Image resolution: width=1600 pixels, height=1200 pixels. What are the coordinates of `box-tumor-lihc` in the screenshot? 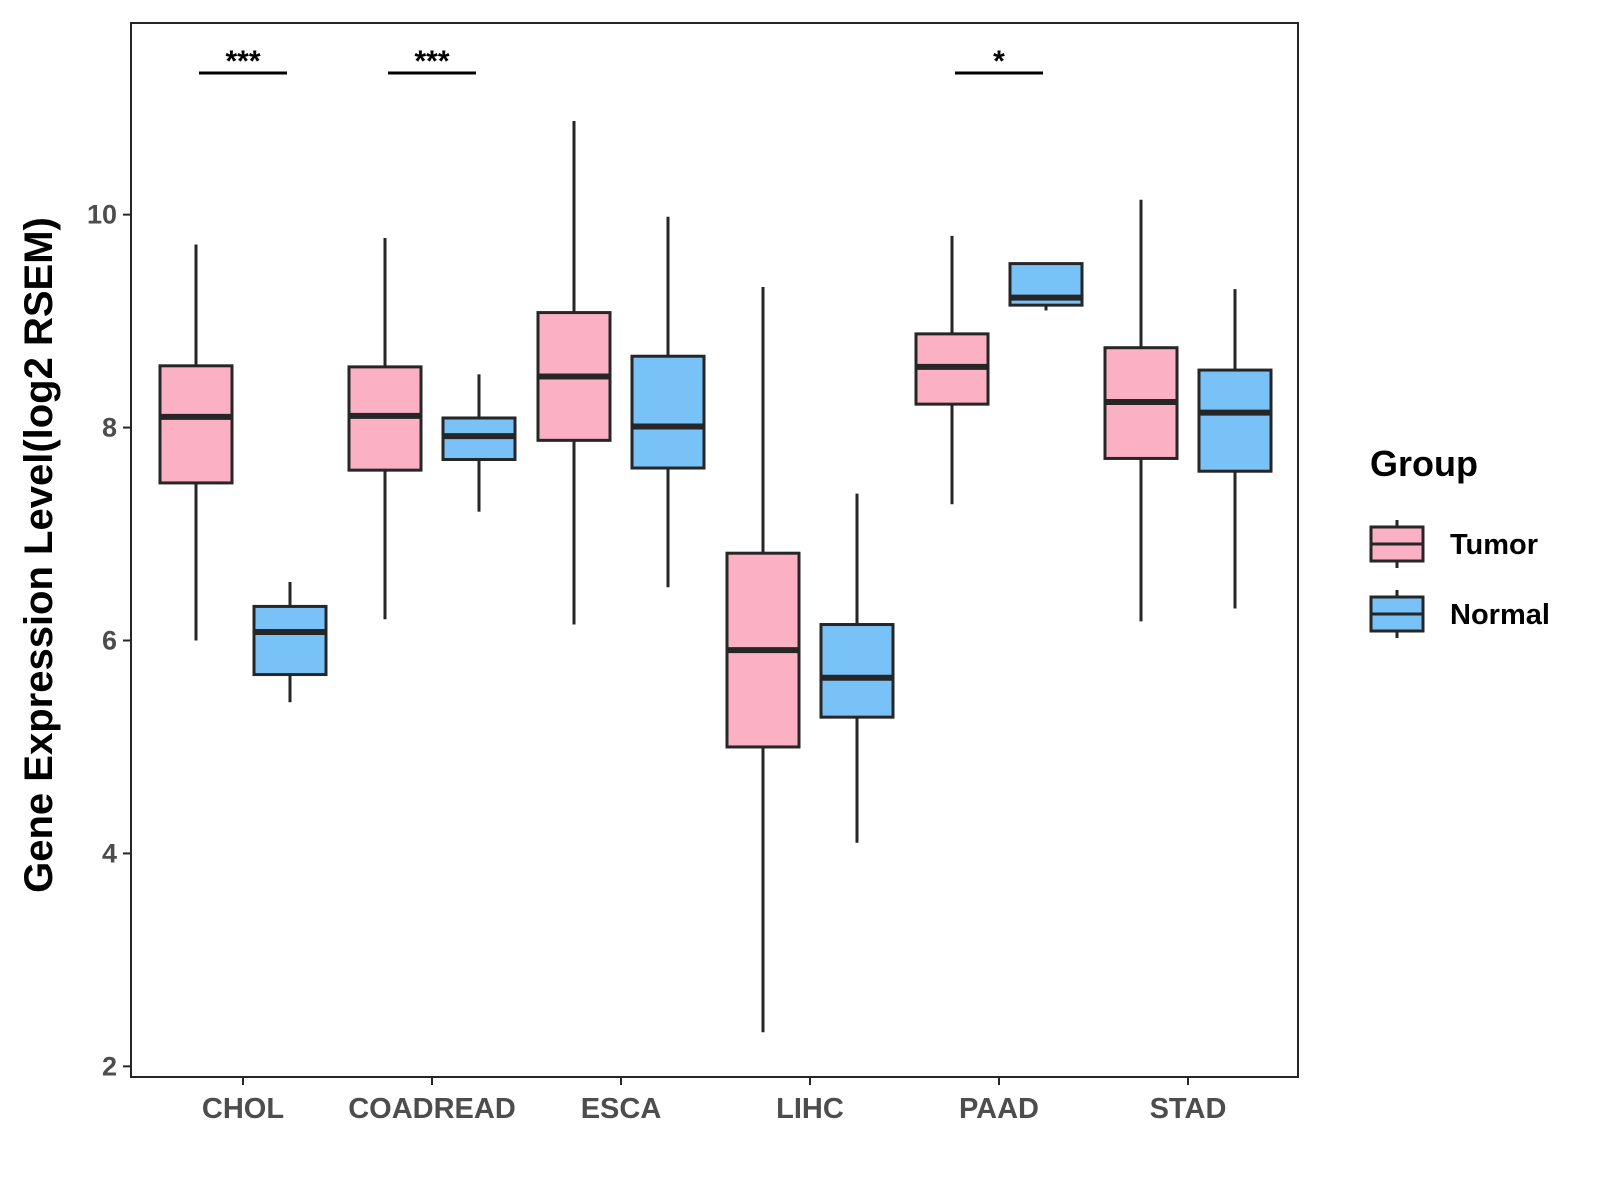 It's located at (763, 660).